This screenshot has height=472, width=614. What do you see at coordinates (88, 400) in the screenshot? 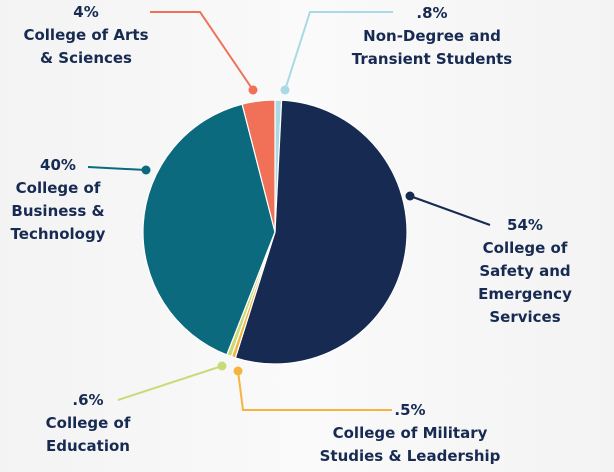
I see `value-label: .6%` at bounding box center [88, 400].